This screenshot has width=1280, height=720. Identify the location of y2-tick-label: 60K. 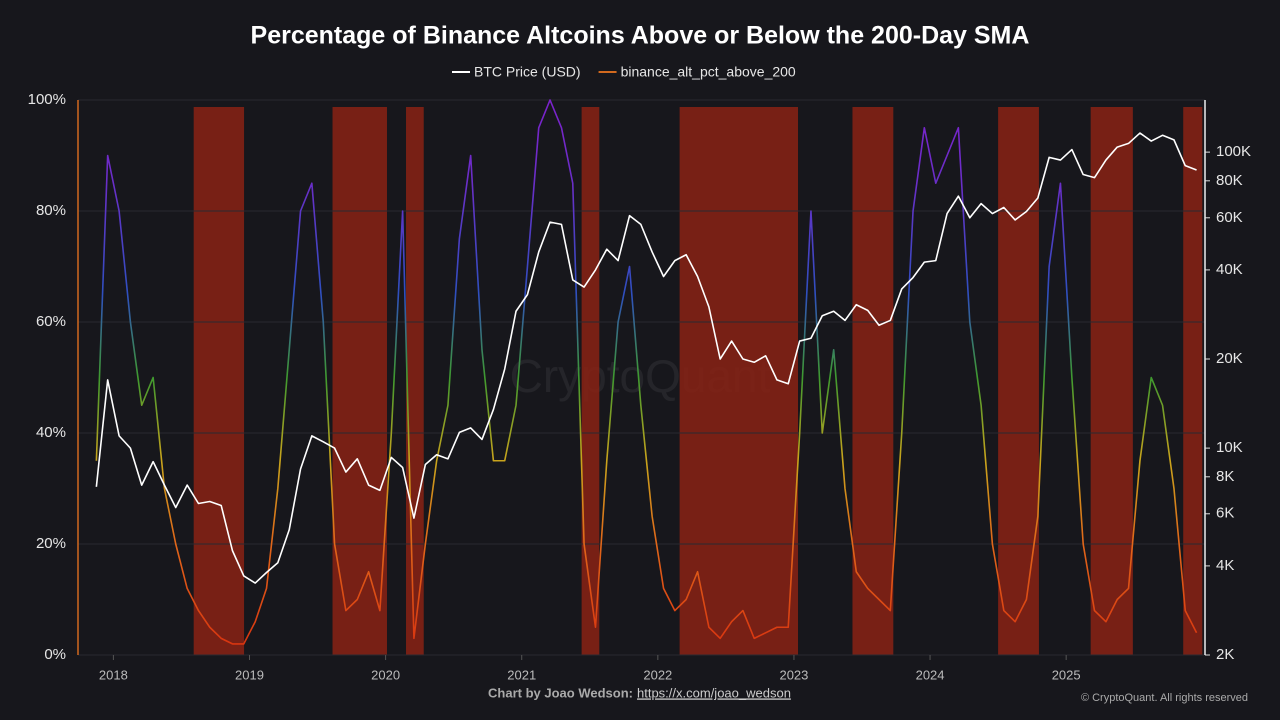
(1229, 217).